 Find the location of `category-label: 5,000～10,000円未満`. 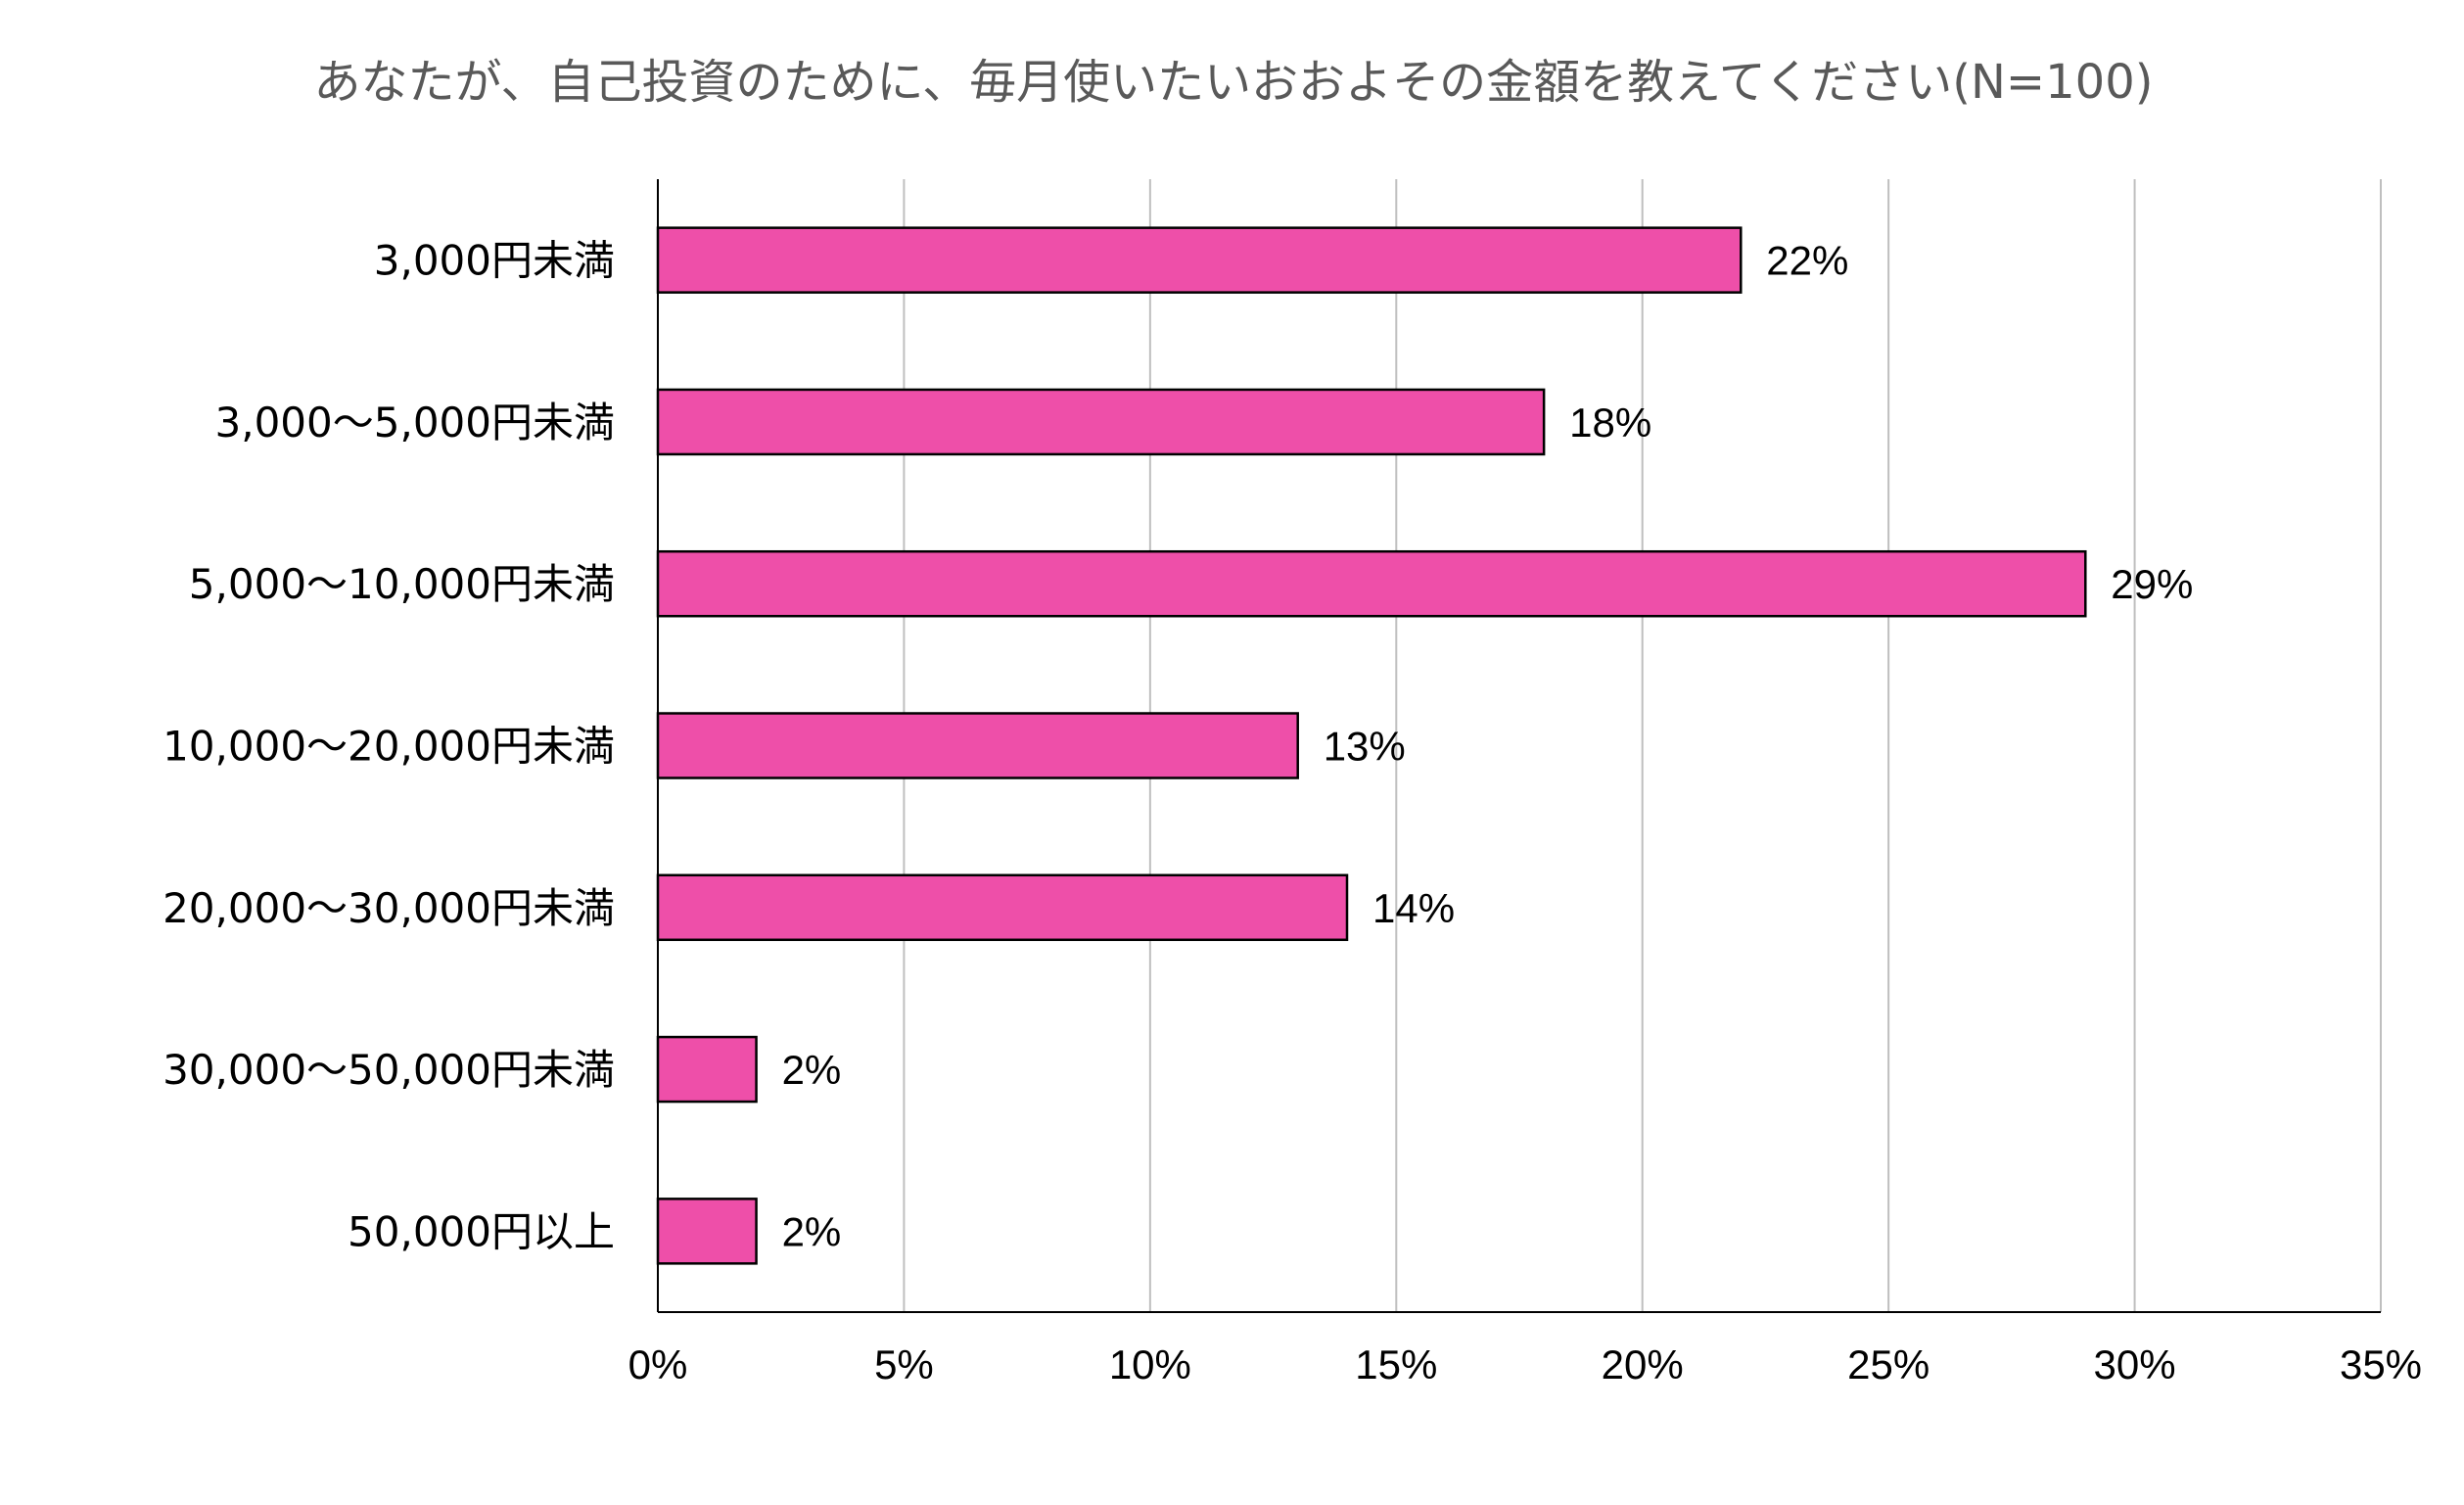

category-label: 5,000～10,000円未満 is located at coordinates (402, 584).